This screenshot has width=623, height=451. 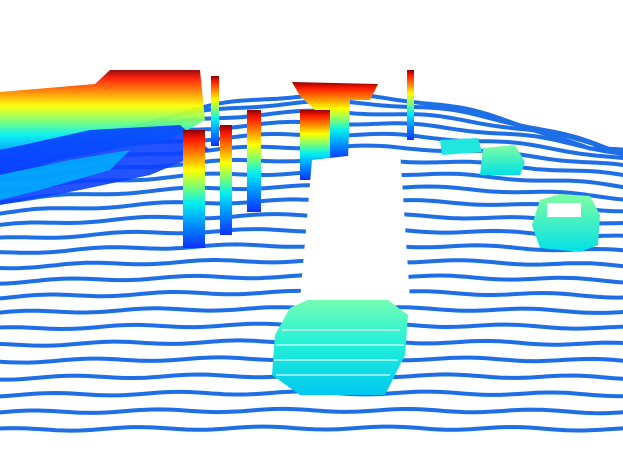 What do you see at coordinates (340, 344) in the screenshot?
I see `car-foreground` at bounding box center [340, 344].